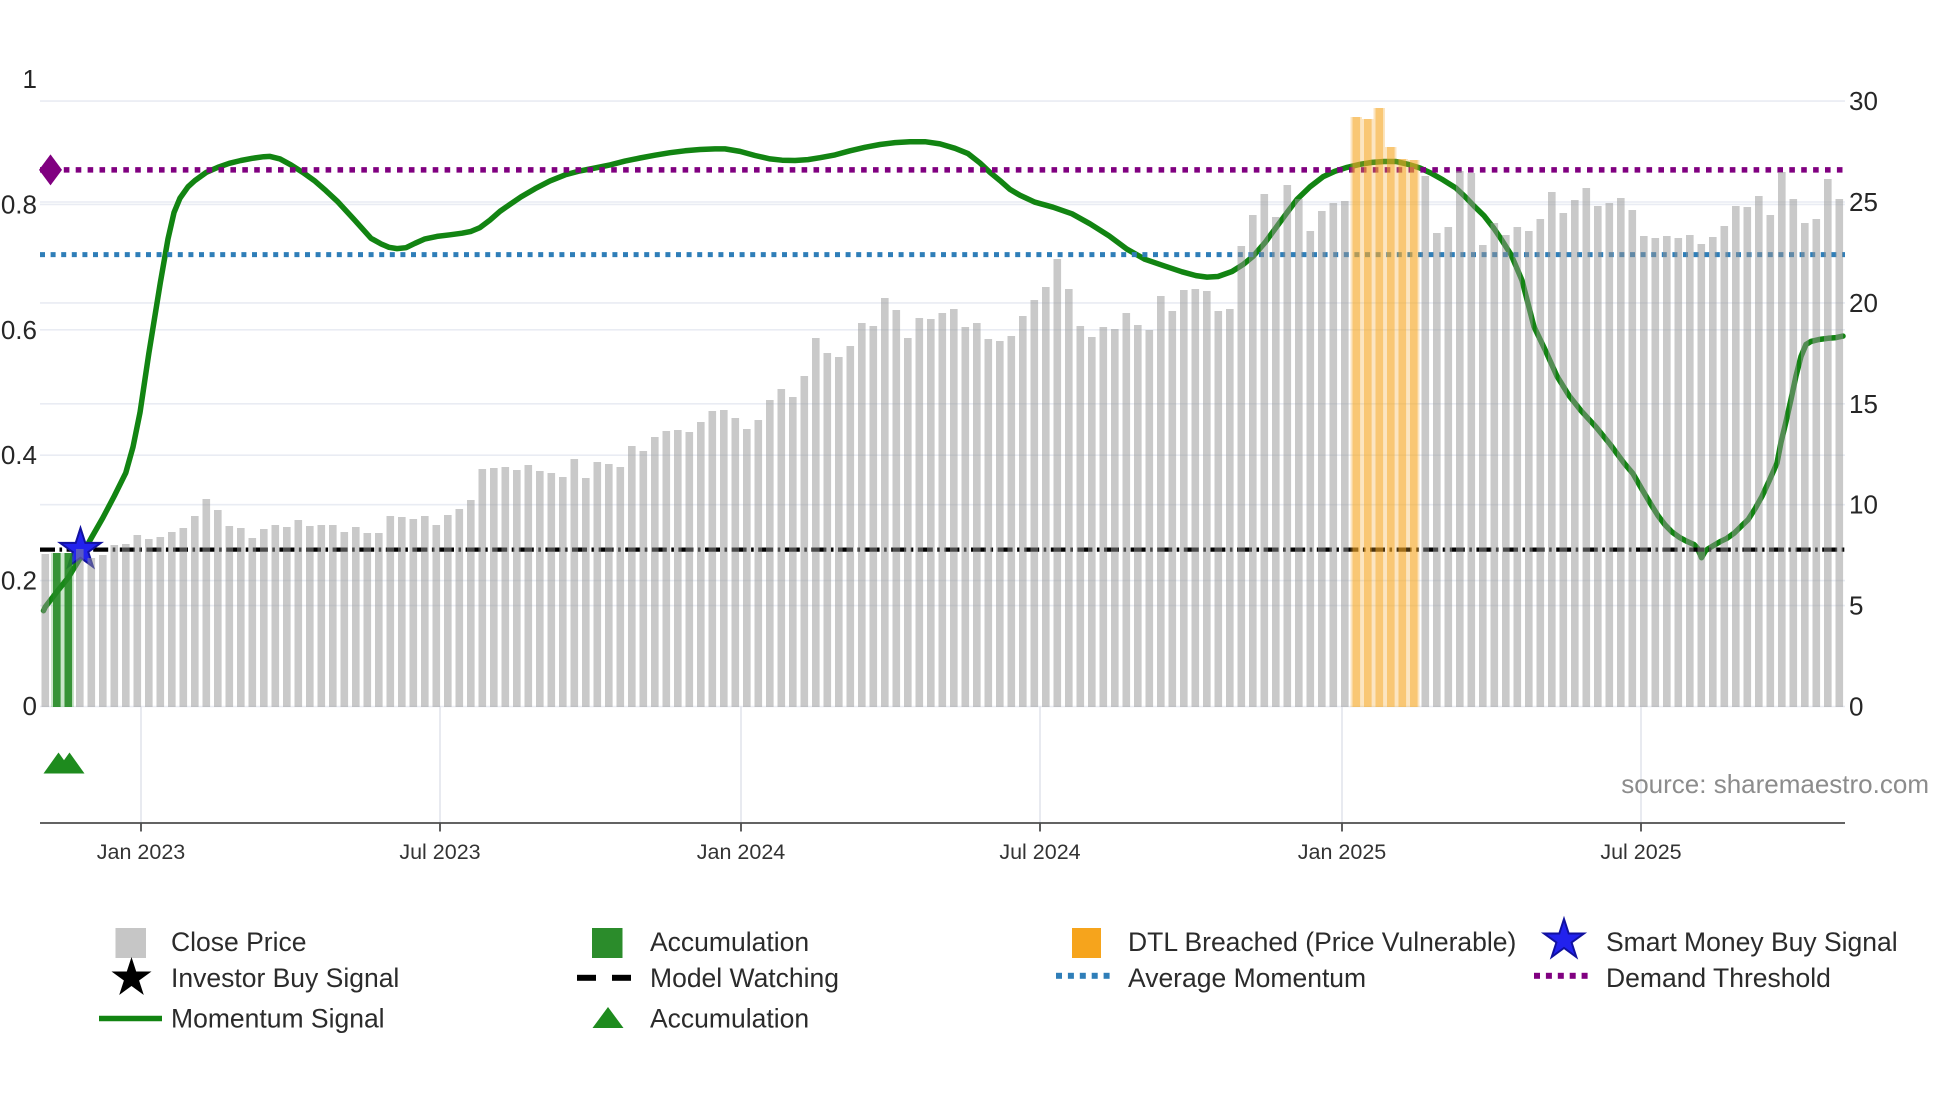  What do you see at coordinates (1640, 852) in the screenshot?
I see `svg-text: Jul 2025` at bounding box center [1640, 852].